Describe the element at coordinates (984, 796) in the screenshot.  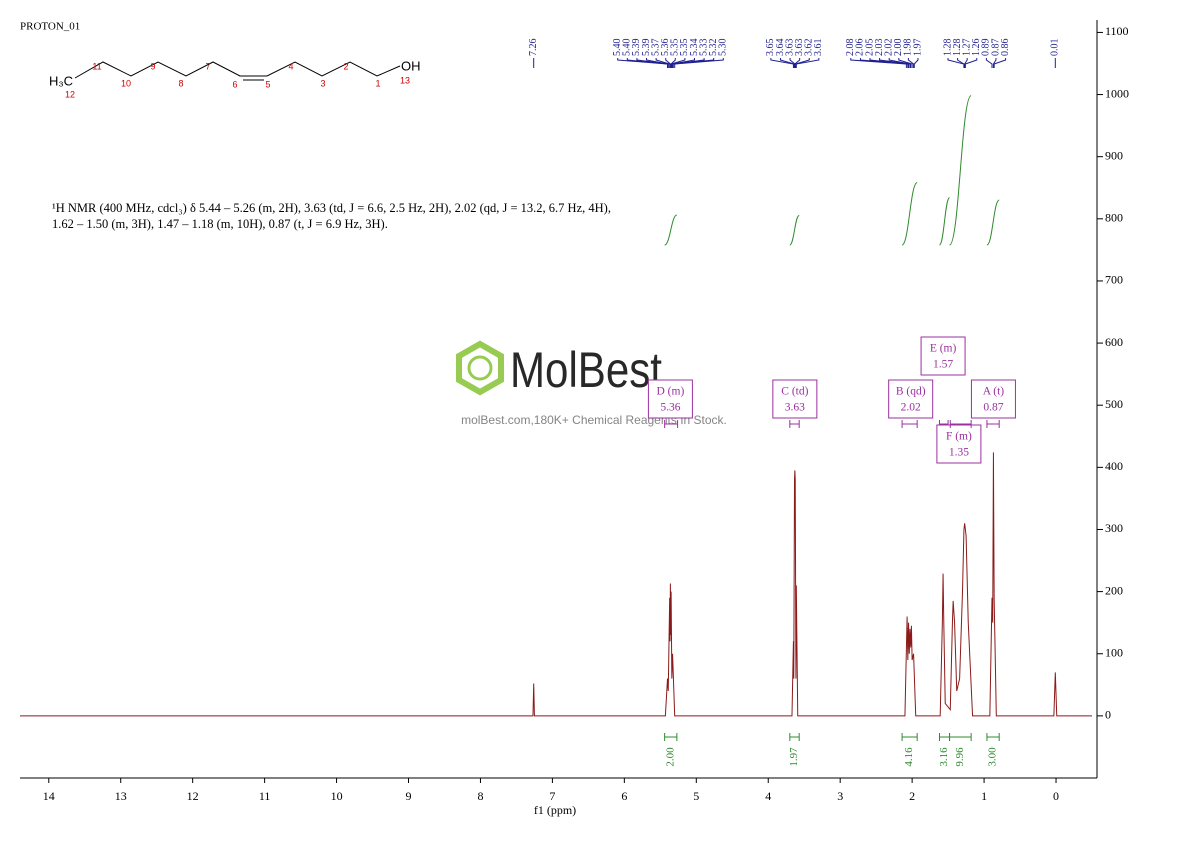
I see `x-tick-label: 1` at that location.